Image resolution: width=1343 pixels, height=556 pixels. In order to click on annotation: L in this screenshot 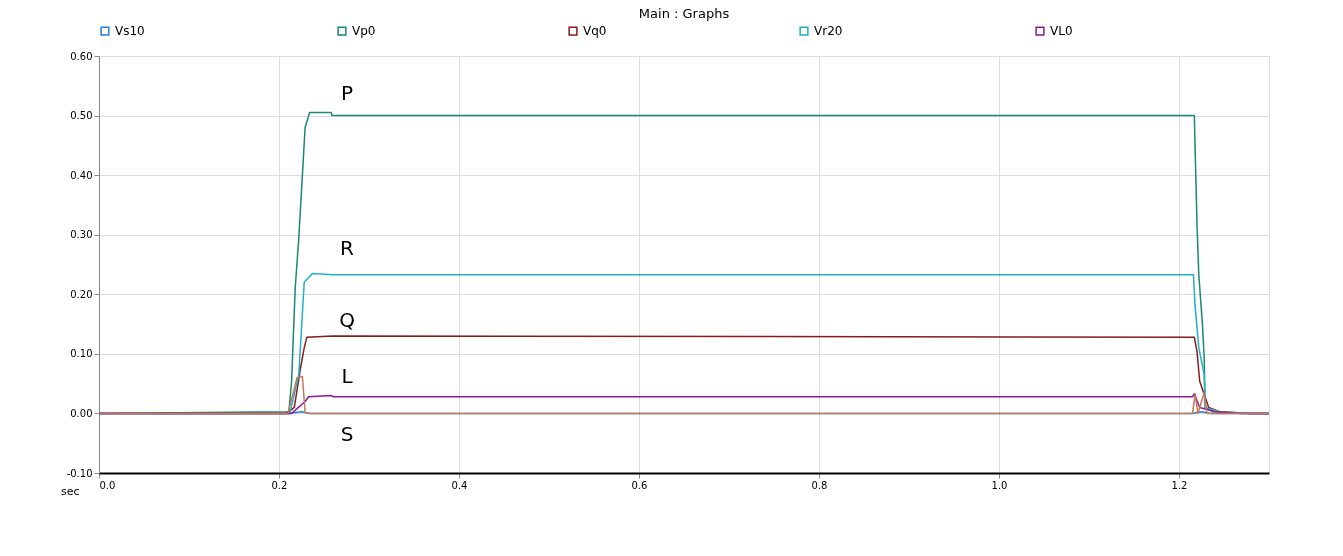, I will do `click(347, 376)`.